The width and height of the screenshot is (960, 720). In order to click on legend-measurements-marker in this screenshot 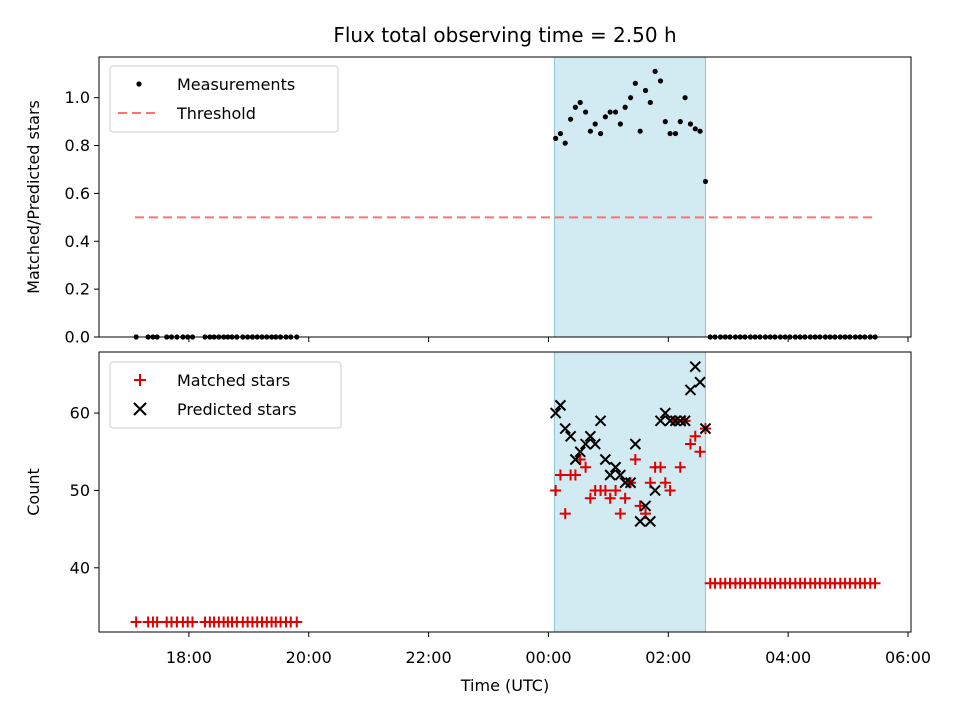, I will do `click(139, 84)`.